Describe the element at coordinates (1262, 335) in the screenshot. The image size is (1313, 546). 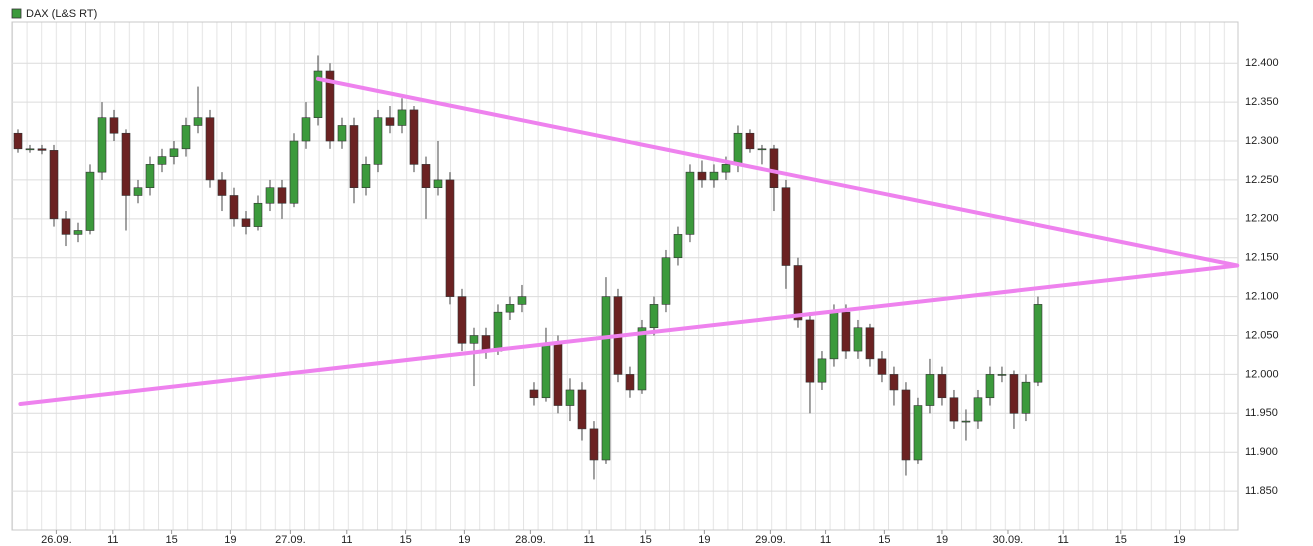
I see `y-tick-label: 12.050` at that location.